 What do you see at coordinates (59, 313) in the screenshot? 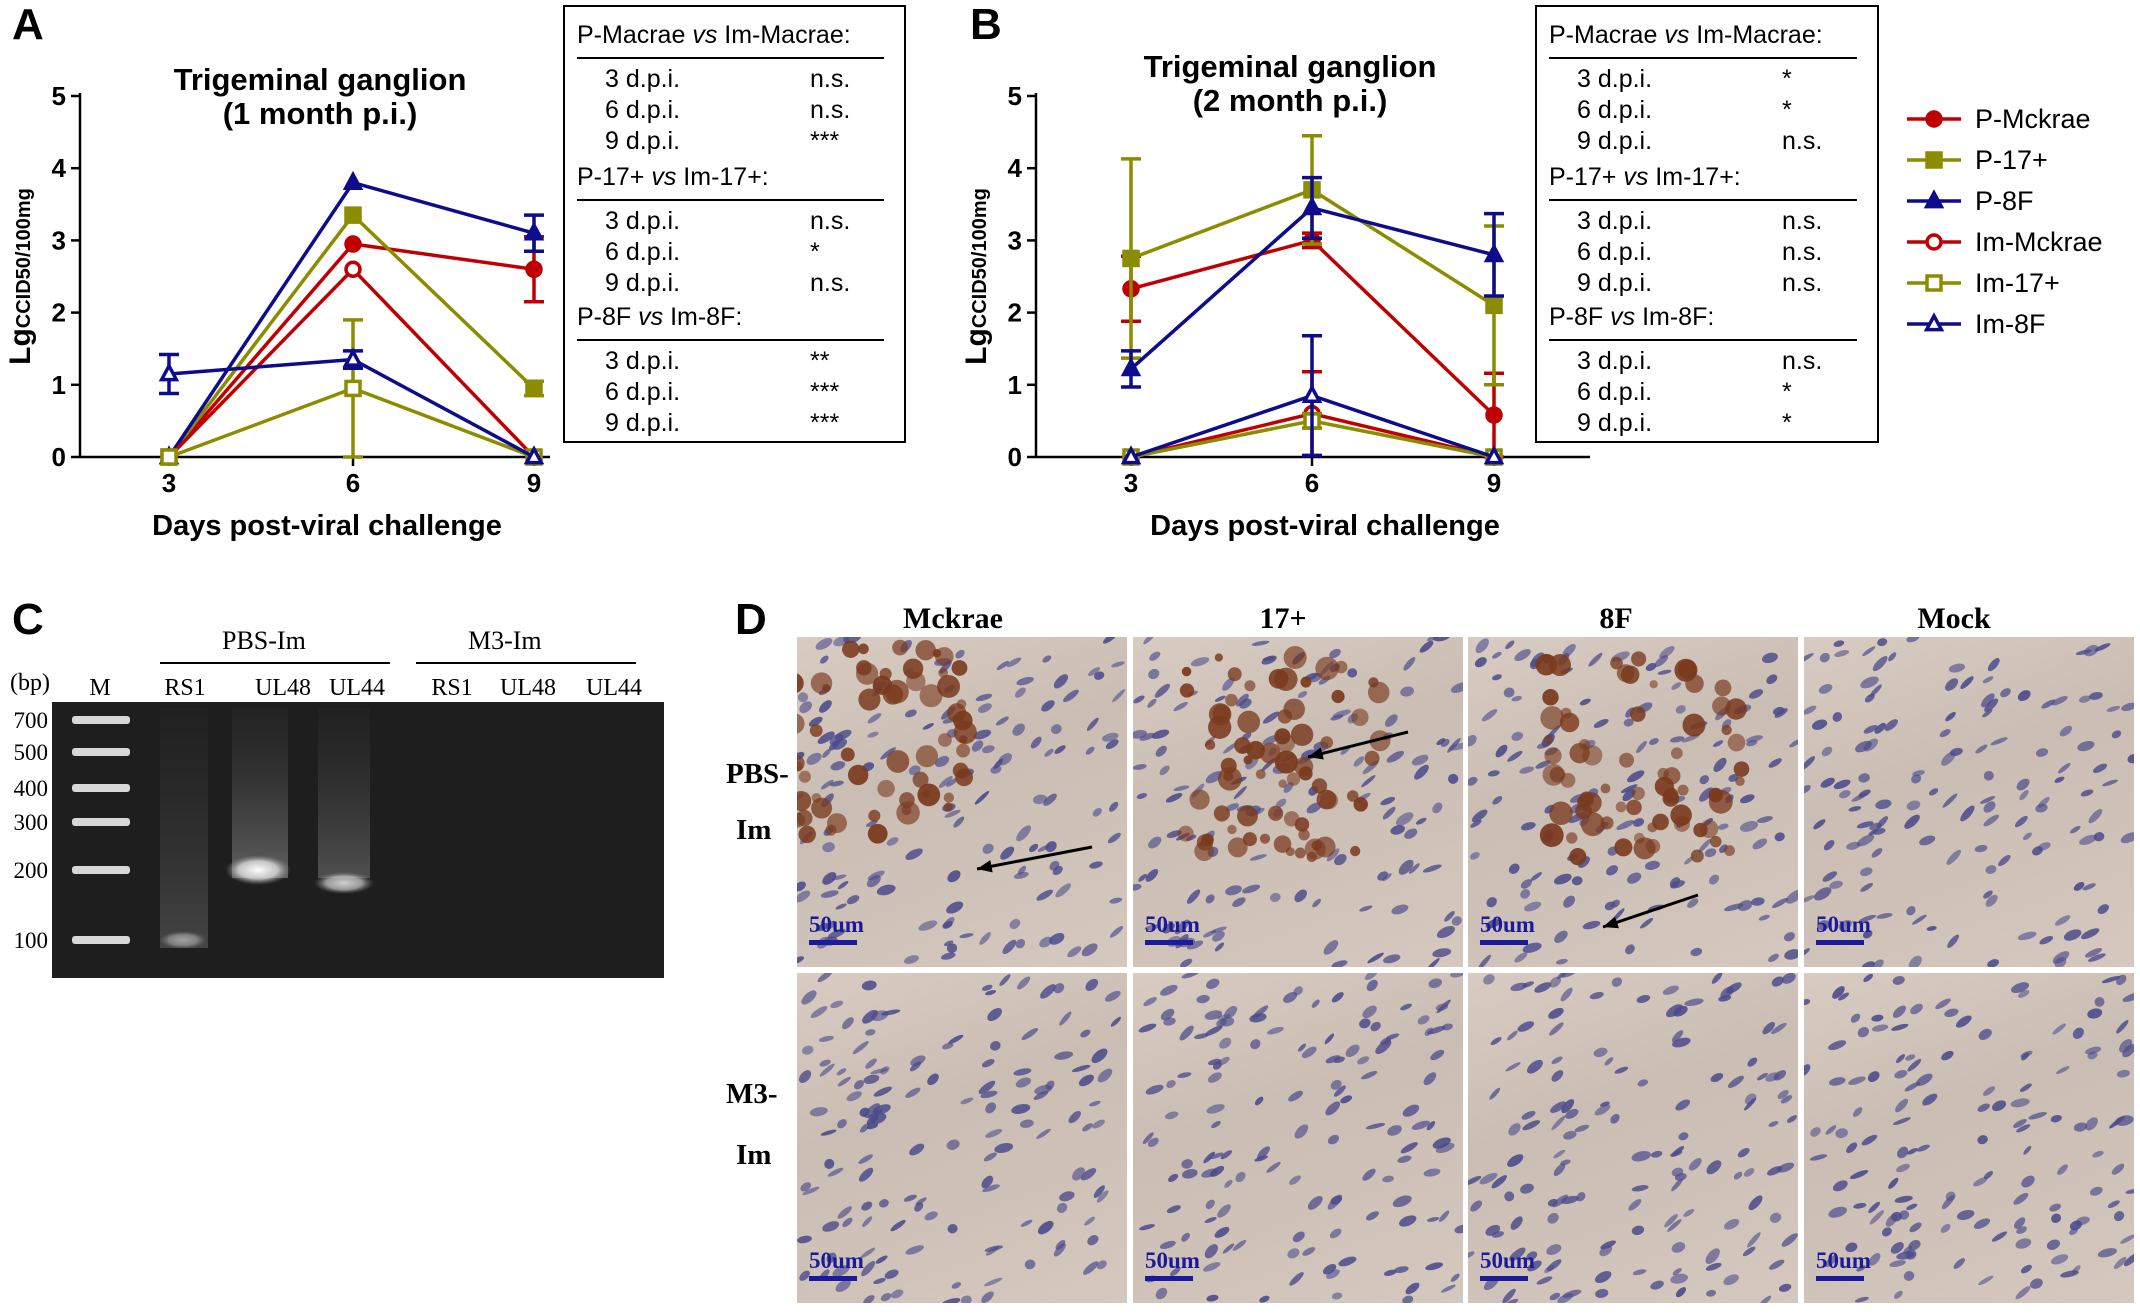
I see `chart-a-ytick-label-2: 2` at bounding box center [59, 313].